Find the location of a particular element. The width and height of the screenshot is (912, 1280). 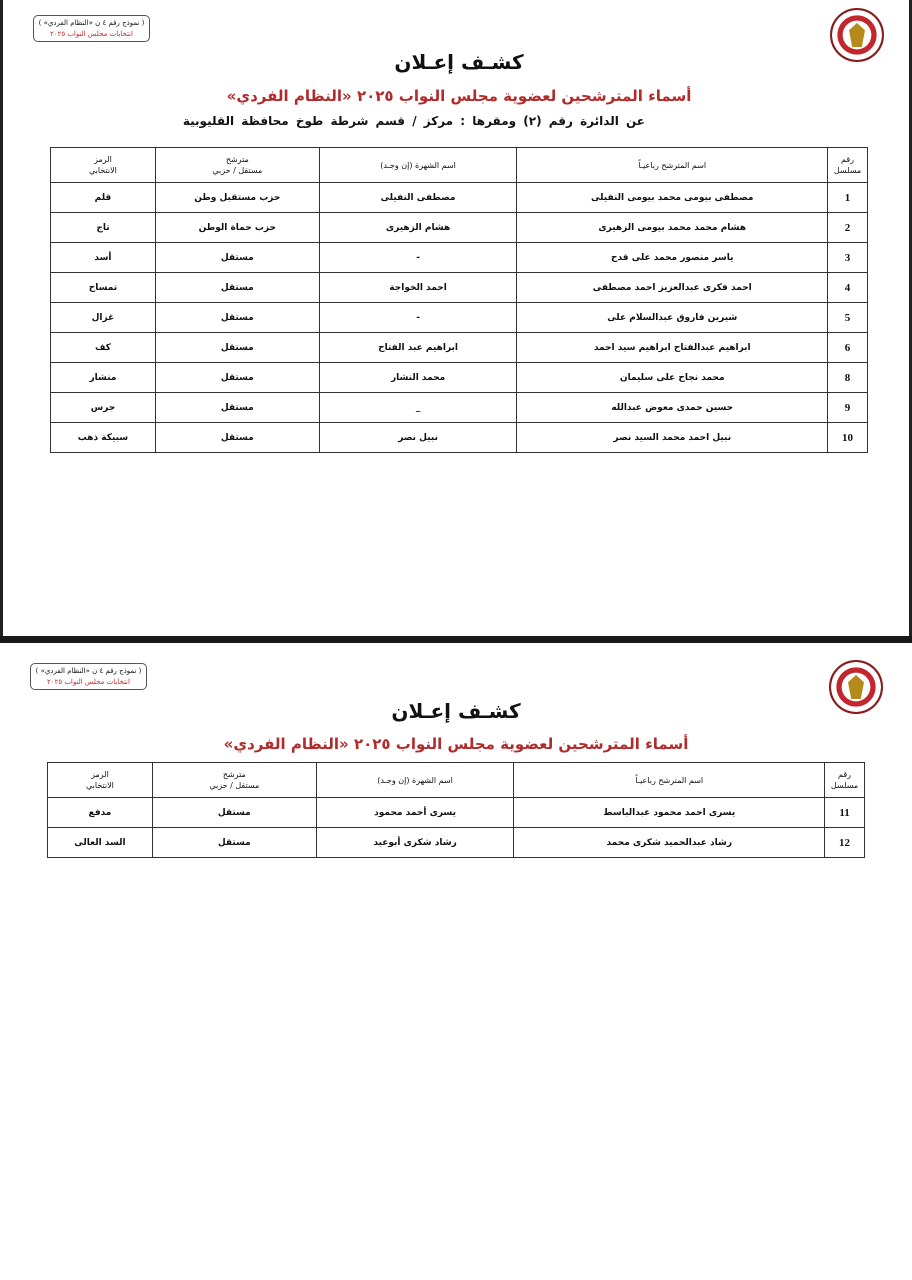

symbol-cell: أسد is located at coordinates (103, 257).